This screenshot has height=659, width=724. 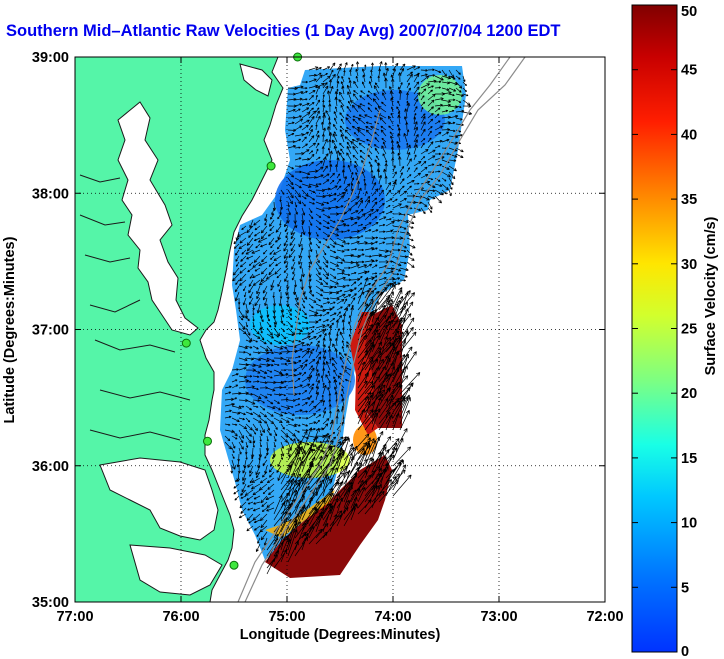 What do you see at coordinates (685, 588) in the screenshot?
I see `colorbar-tick-label: 5` at bounding box center [685, 588].